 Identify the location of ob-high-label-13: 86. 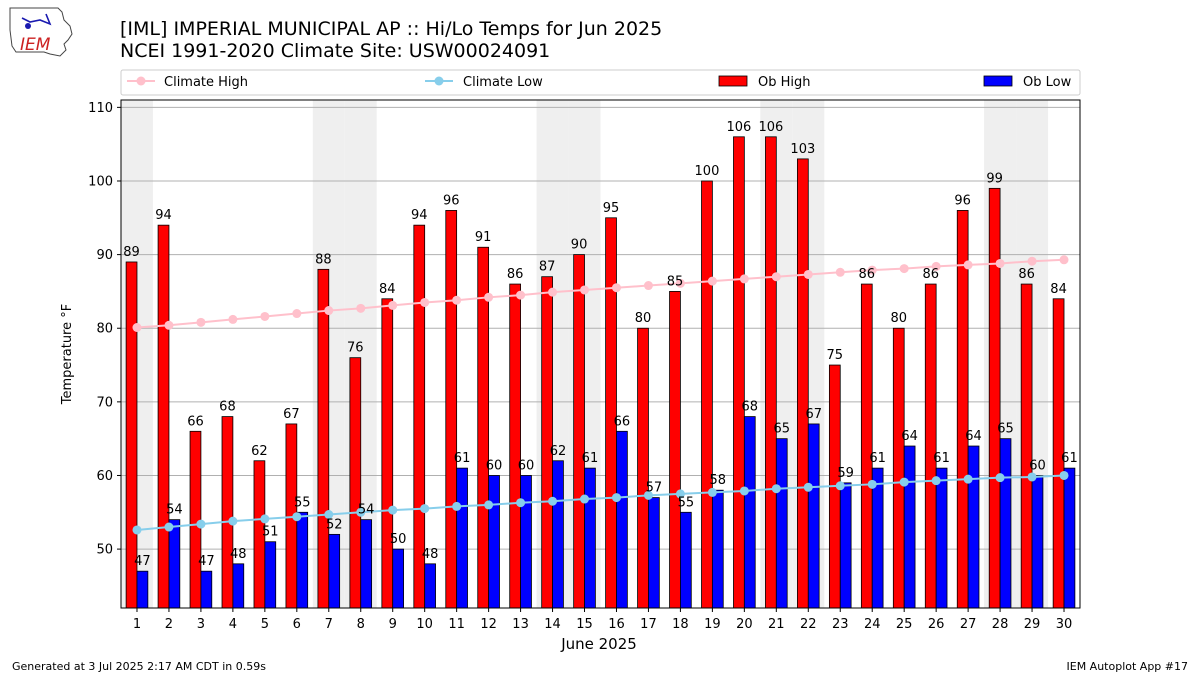
(515, 274).